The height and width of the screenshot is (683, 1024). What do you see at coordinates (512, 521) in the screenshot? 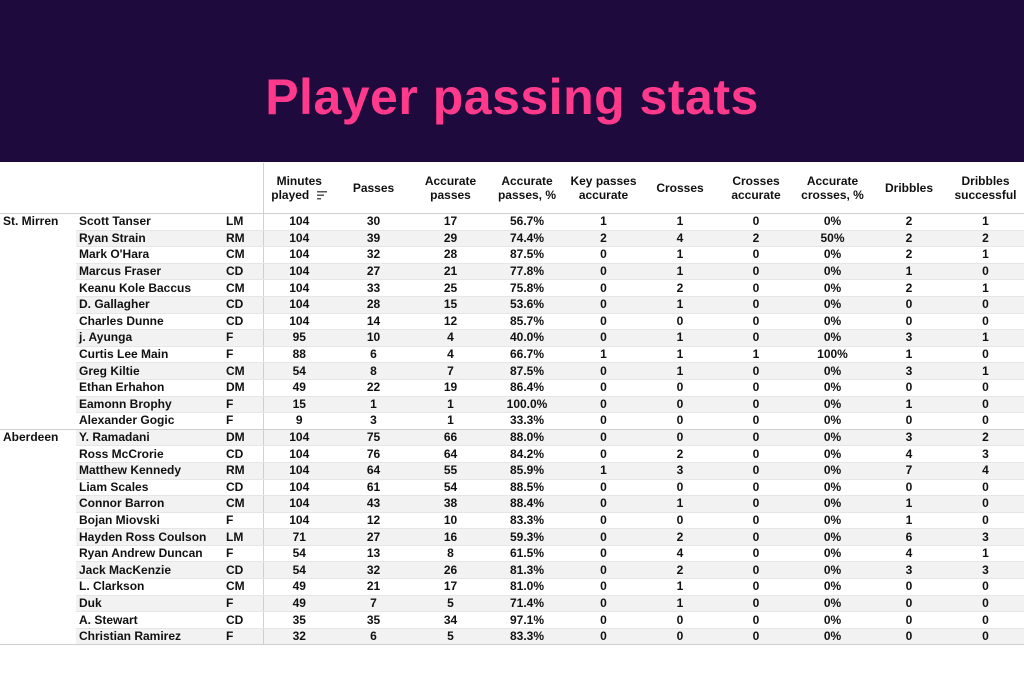
I see `table-row: Bojan Miovski F 104 12 10 83.3% 0 0 0 0% 1 0` at bounding box center [512, 521].